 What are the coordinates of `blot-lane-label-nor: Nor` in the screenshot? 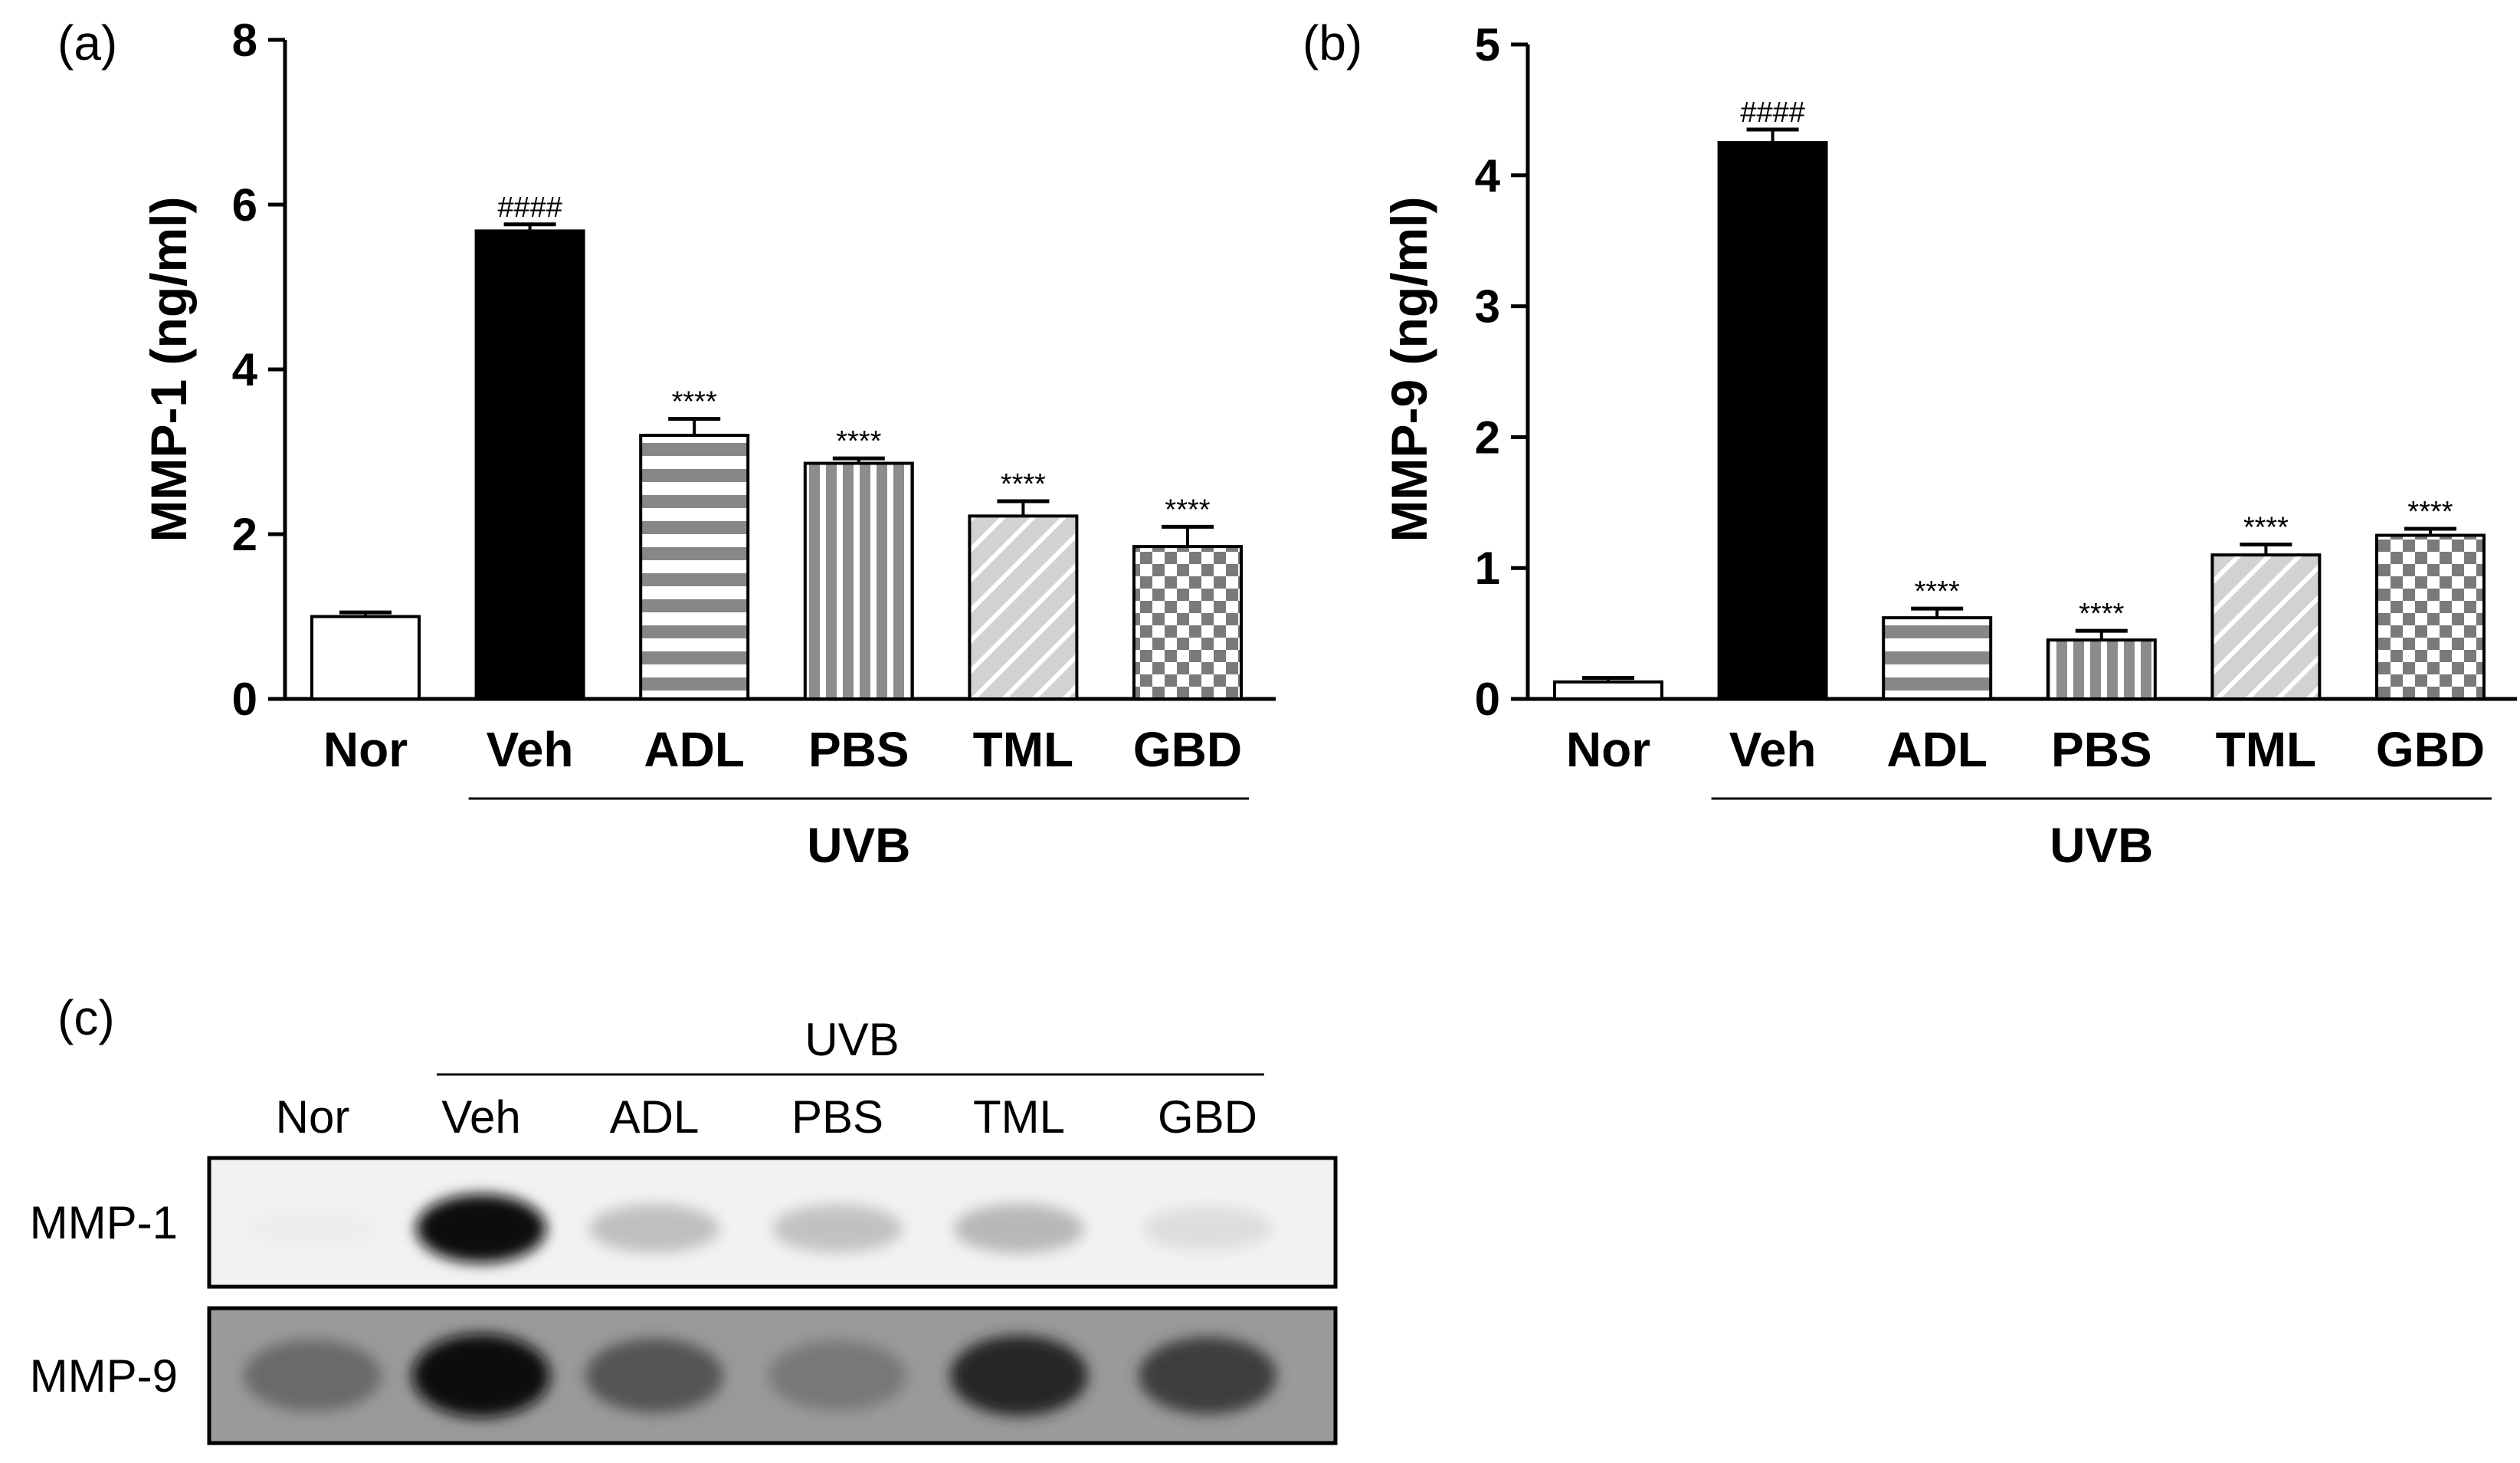 It's located at (313, 1117).